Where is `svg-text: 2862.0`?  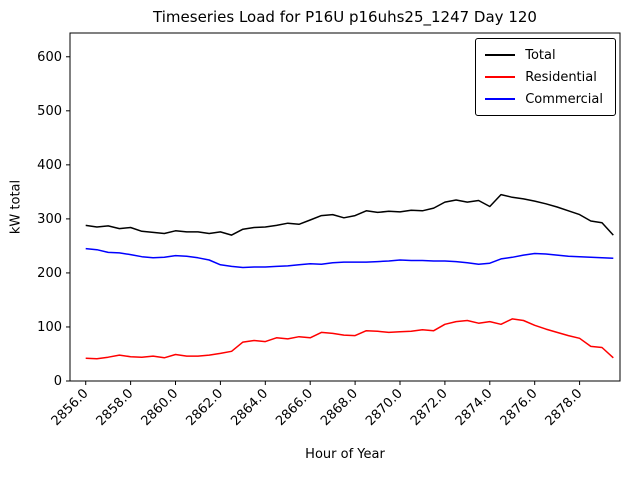 svg-text: 2862.0 is located at coordinates (204, 407).